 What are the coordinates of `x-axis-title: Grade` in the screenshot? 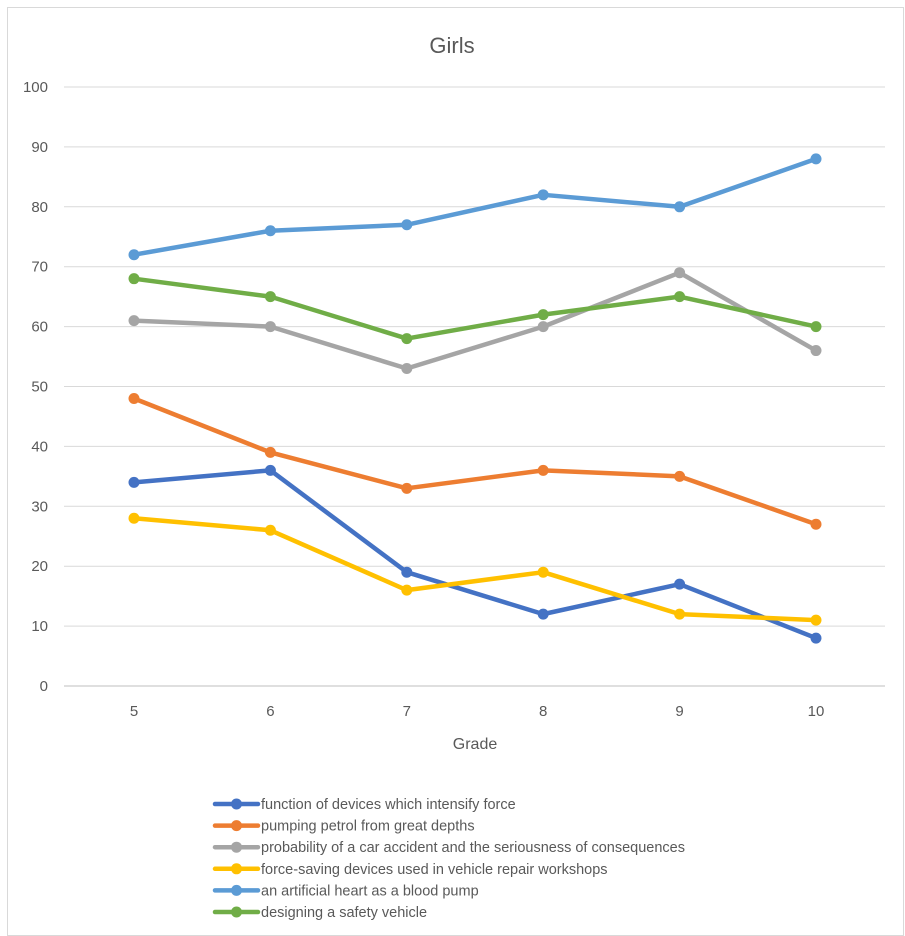 It's located at (475, 744).